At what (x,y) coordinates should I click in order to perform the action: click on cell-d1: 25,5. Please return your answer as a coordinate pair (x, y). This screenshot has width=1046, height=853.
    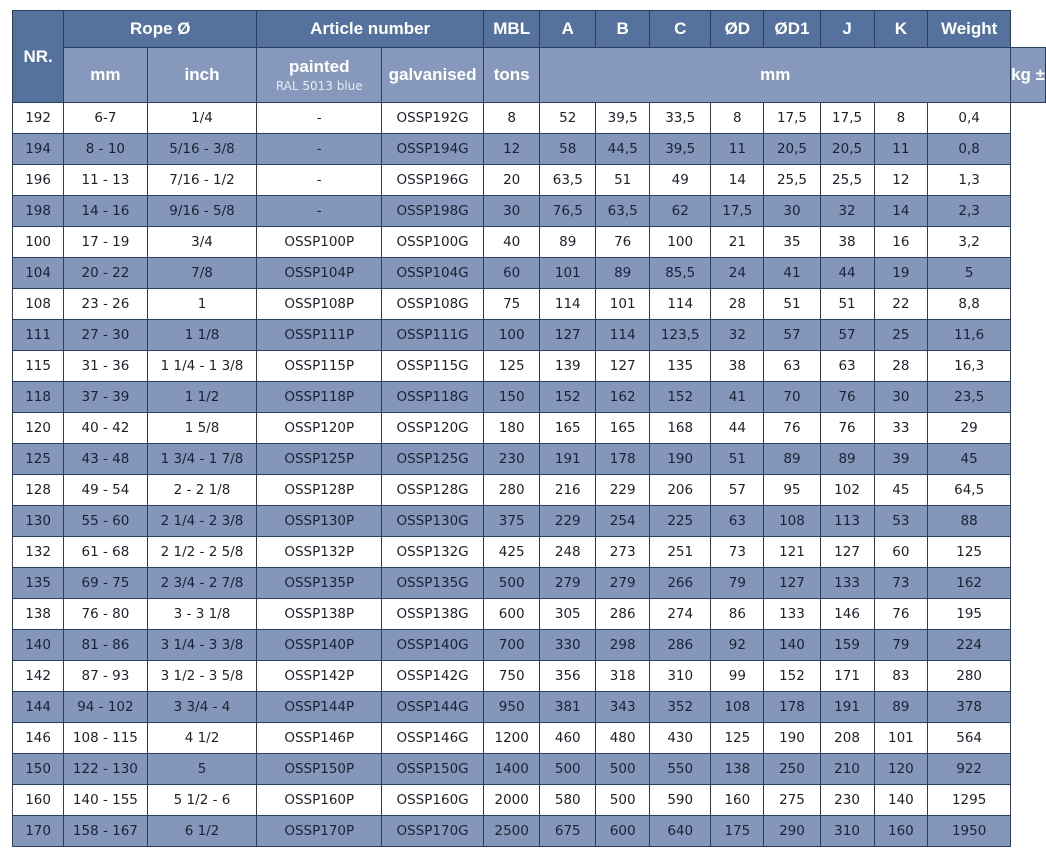
    Looking at the image, I should click on (792, 180).